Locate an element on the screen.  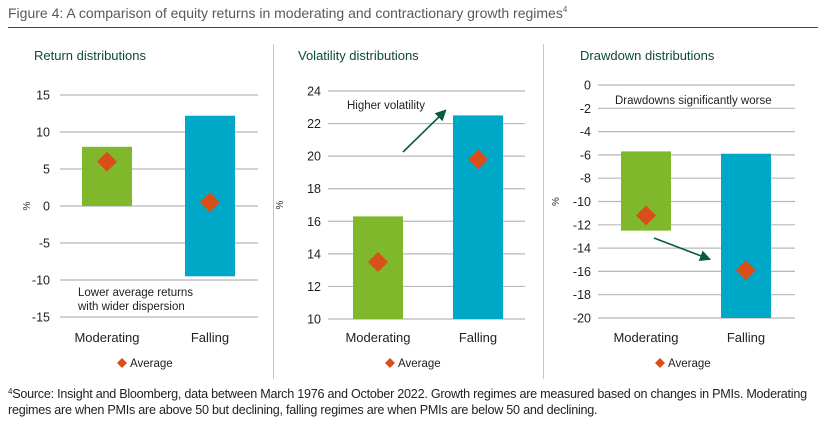
y-tick-label: 5 is located at coordinates (46, 170).